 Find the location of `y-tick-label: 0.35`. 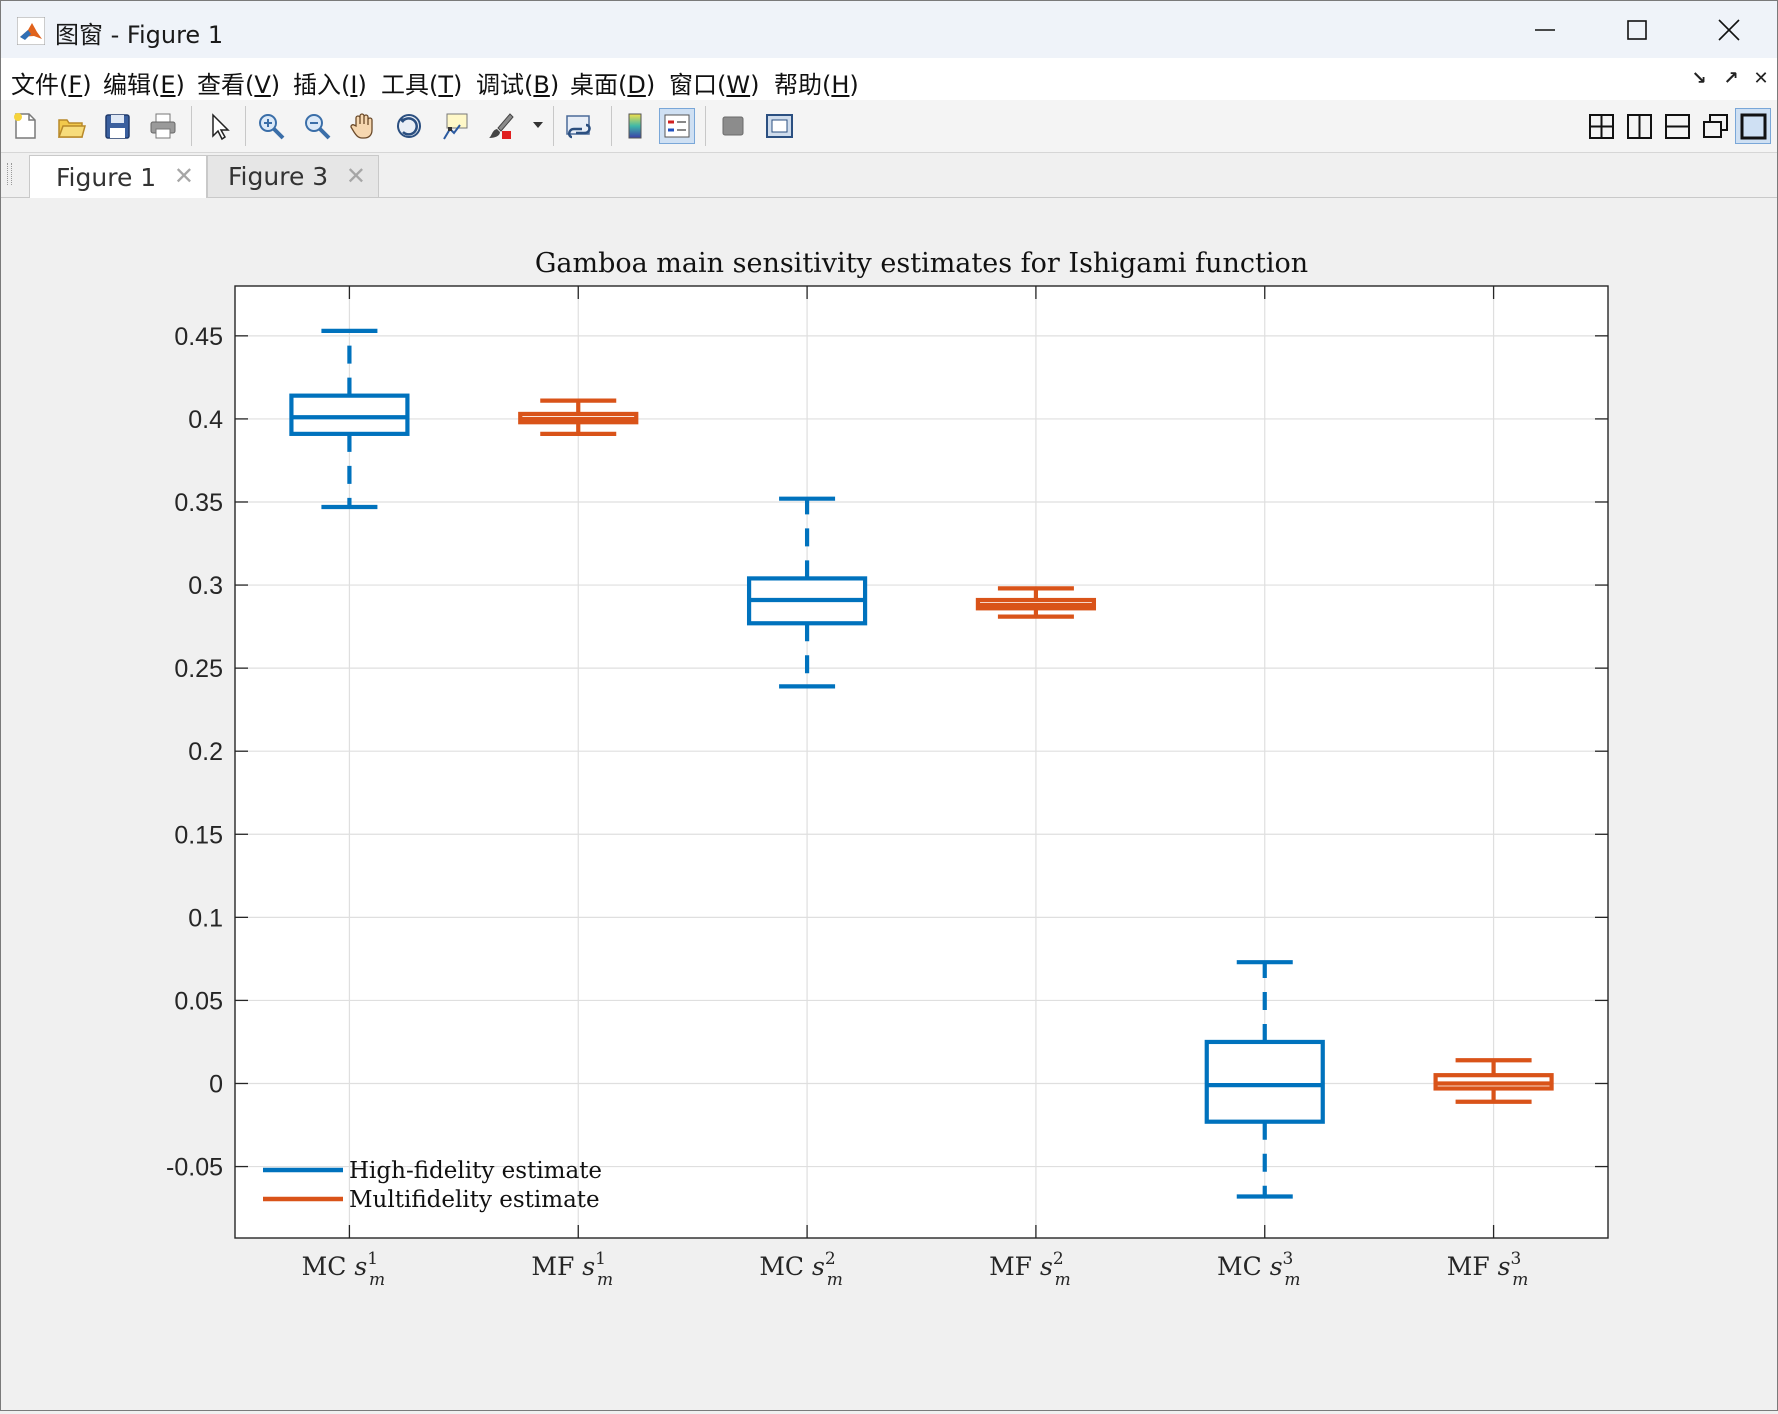

y-tick-label: 0.35 is located at coordinates (198, 503).